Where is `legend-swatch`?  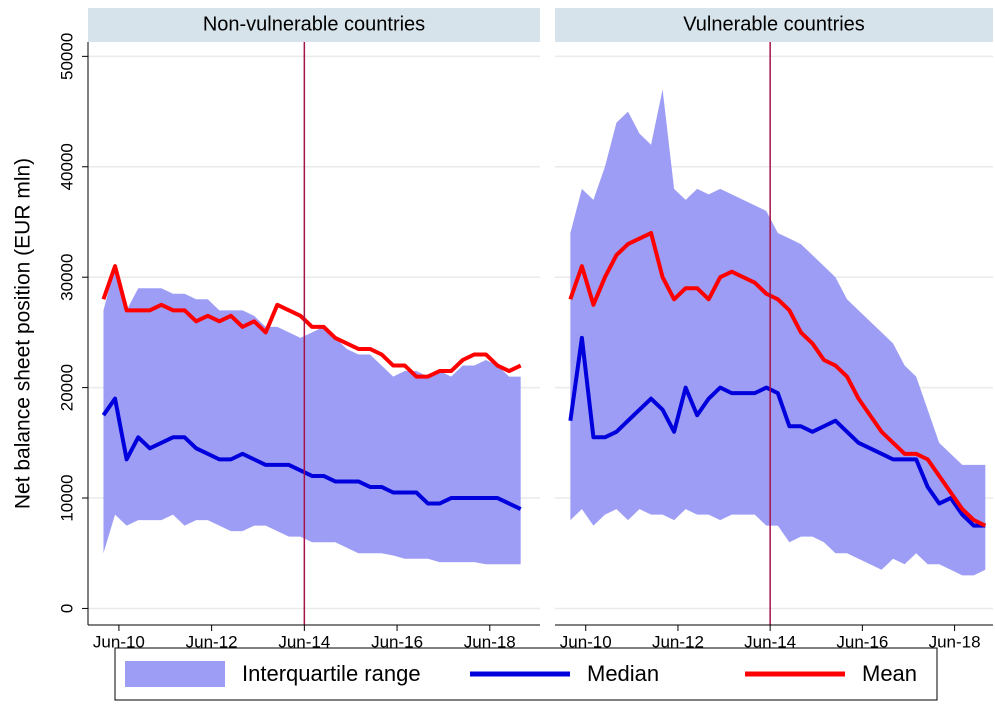 legend-swatch is located at coordinates (175, 674).